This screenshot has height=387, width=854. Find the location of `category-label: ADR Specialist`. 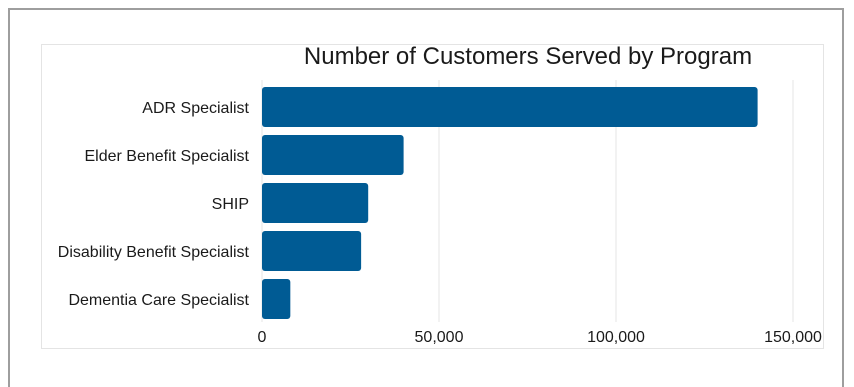

category-label: ADR Specialist is located at coordinates (195, 108).